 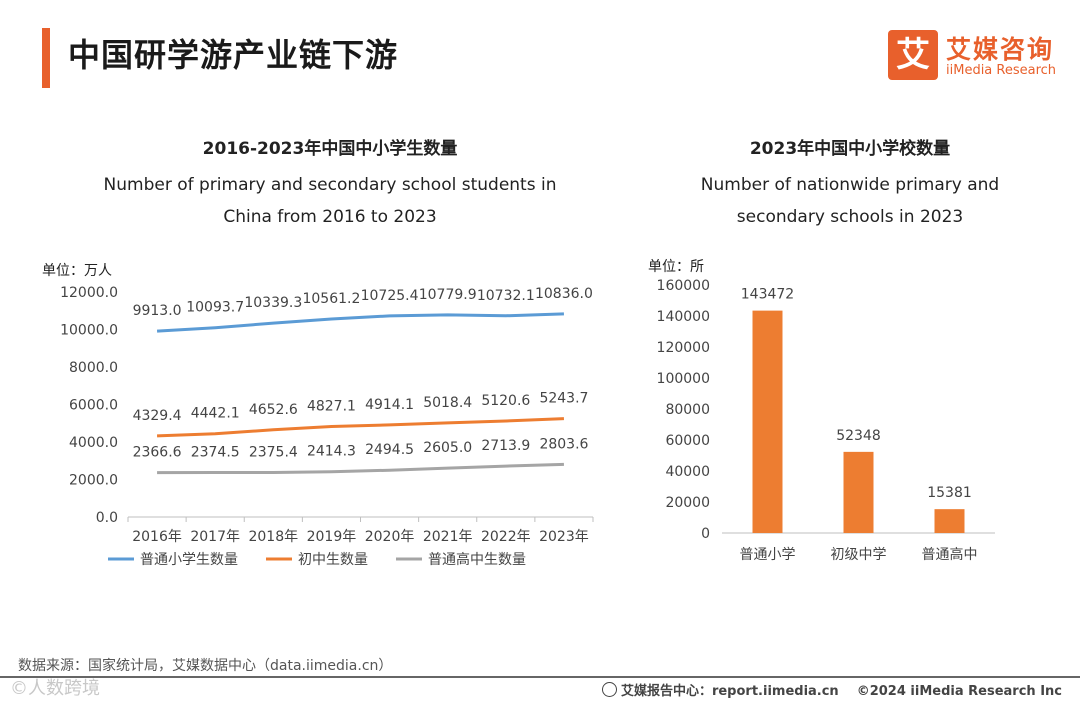 I want to click on logo-mark-icon: 艾, so click(x=913, y=55).